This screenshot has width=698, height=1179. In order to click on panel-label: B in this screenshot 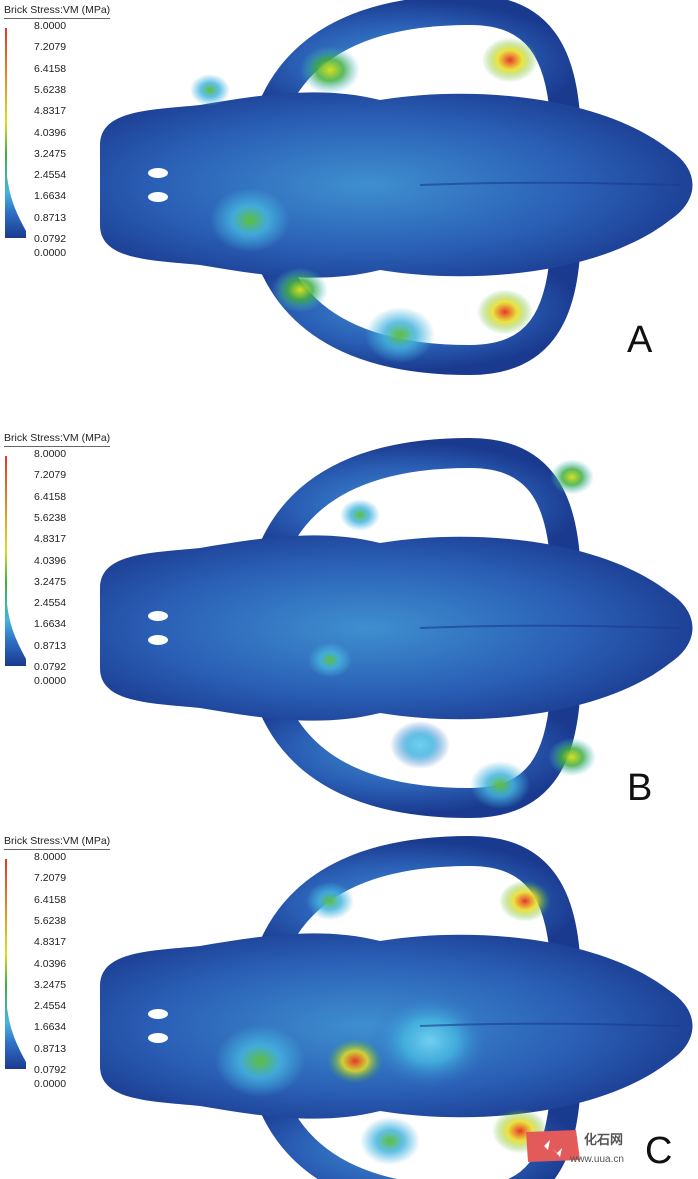, I will do `click(640, 788)`.